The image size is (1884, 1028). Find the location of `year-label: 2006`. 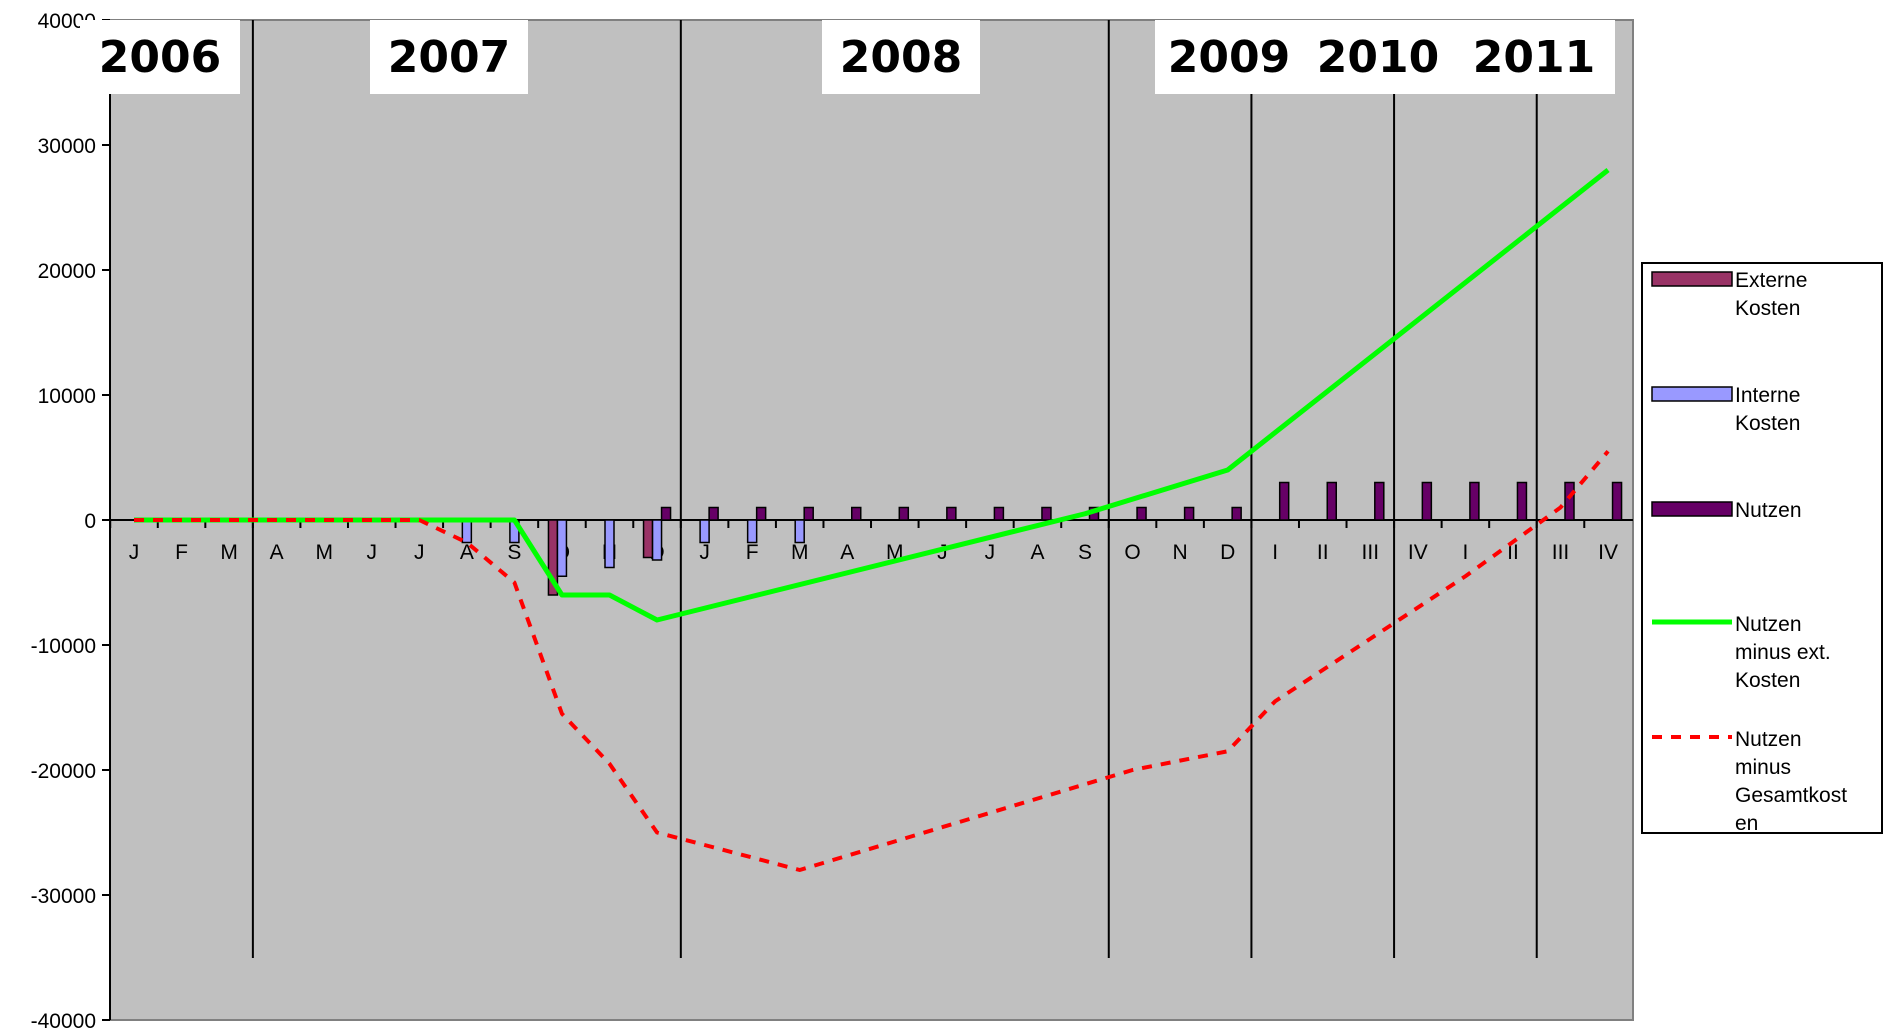

year-label: 2006 is located at coordinates (160, 57).